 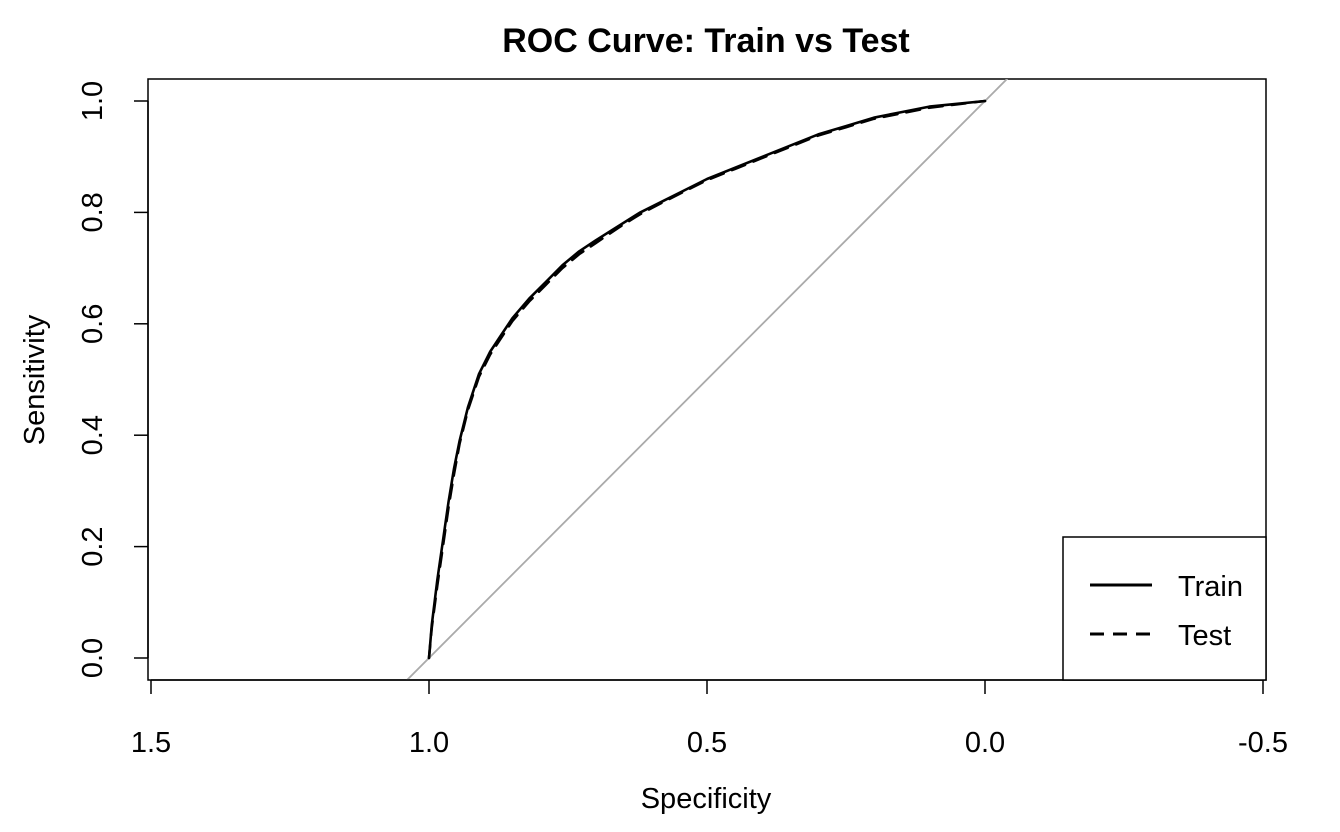 I want to click on x-tick-label-3: 0.0, so click(x=985, y=743).